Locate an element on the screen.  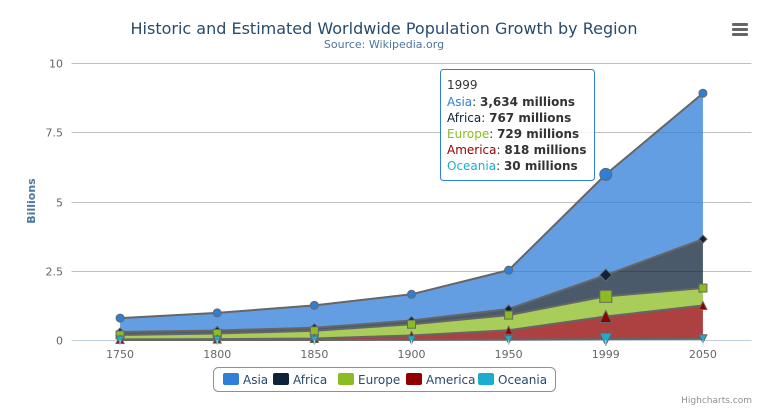
x-tick-label: 1900 is located at coordinates (412, 354).